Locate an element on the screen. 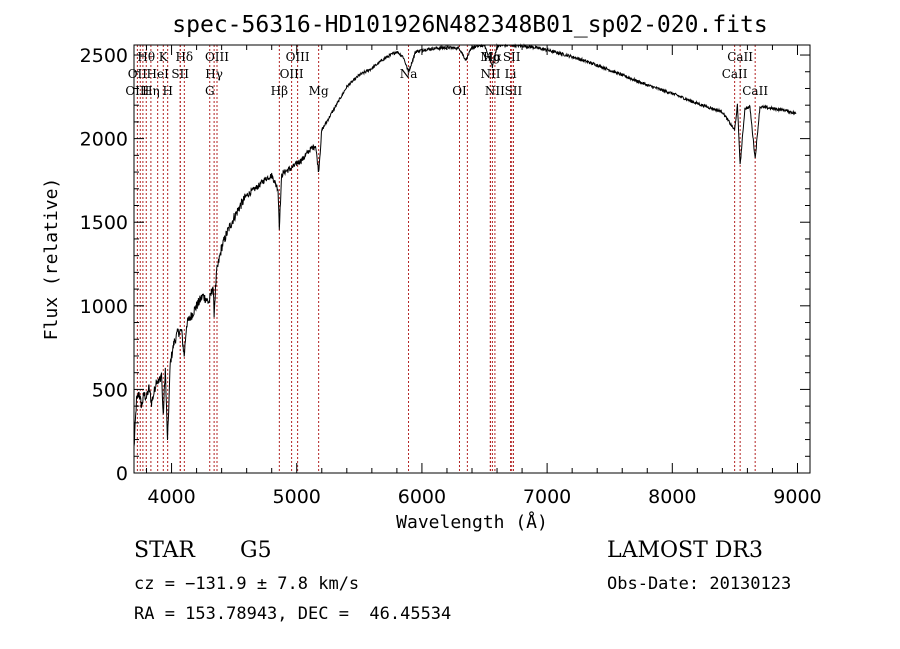 Image resolution: width=900 pixels, height=649 pixels. subclass-label: G5 is located at coordinates (256, 550).